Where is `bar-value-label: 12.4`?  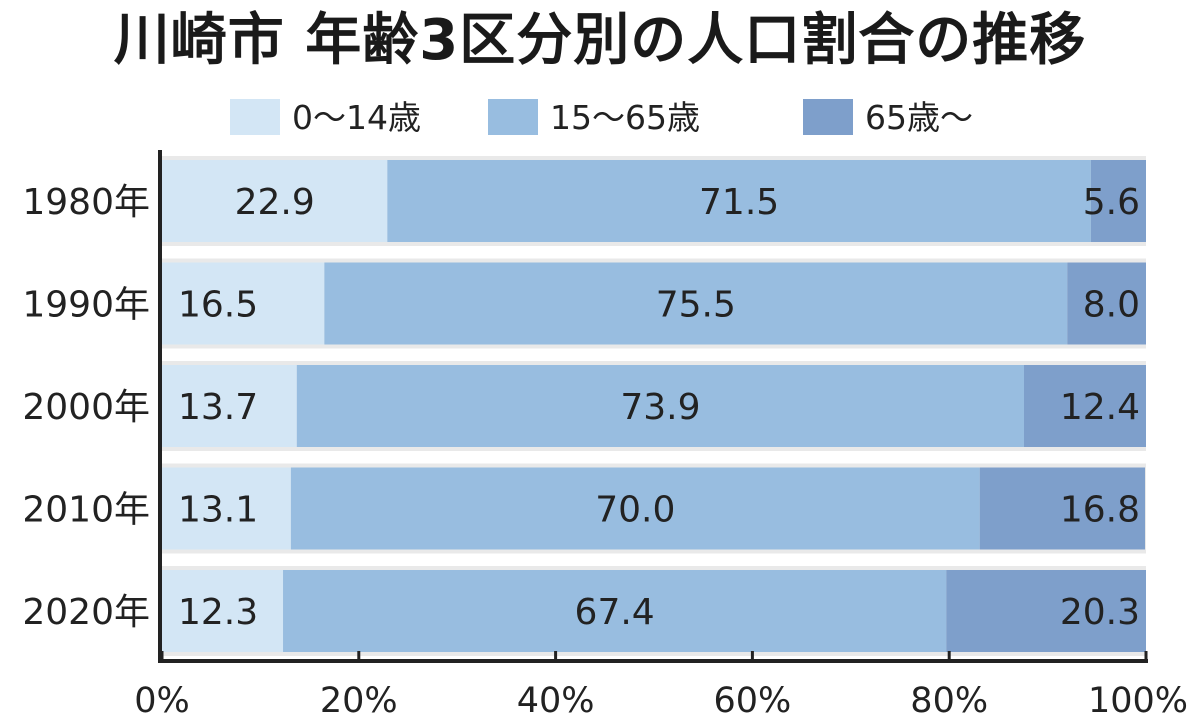 bar-value-label: 12.4 is located at coordinates (1100, 407).